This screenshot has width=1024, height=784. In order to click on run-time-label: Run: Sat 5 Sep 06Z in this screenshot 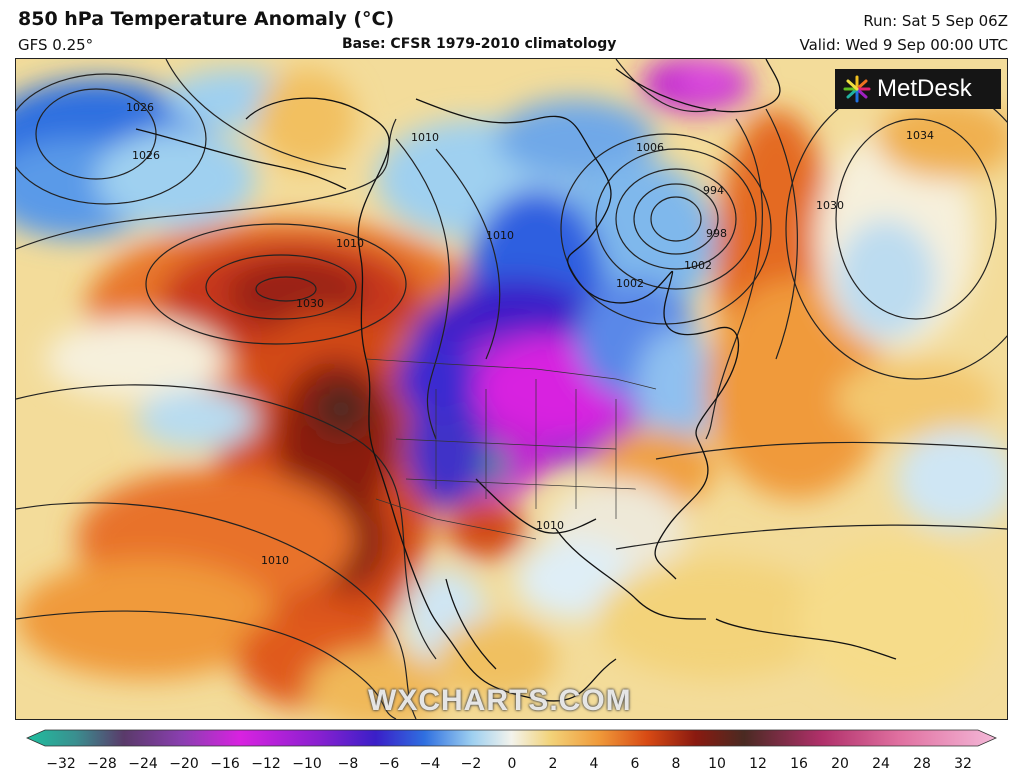, I will do `click(935, 21)`.